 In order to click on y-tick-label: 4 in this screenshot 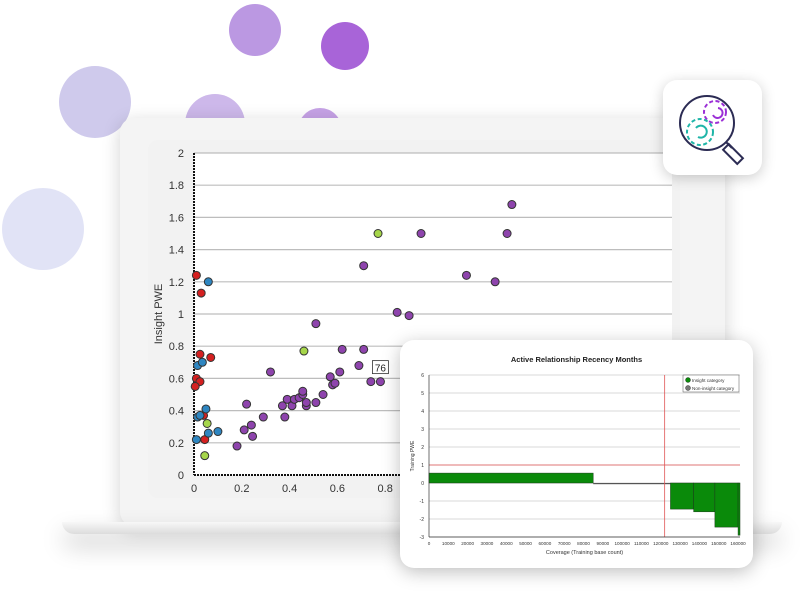, I will do `click(422, 412)`.